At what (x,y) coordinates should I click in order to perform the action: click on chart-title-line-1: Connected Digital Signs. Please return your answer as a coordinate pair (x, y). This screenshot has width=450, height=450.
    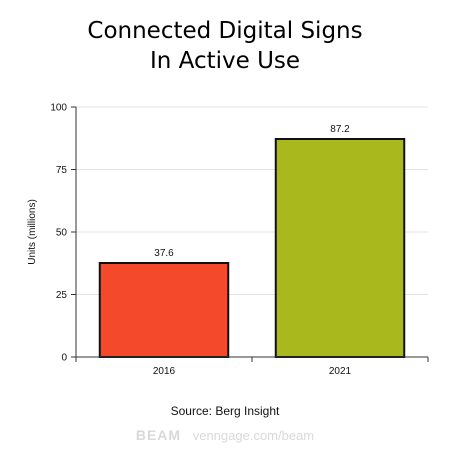
    Looking at the image, I should click on (225, 31).